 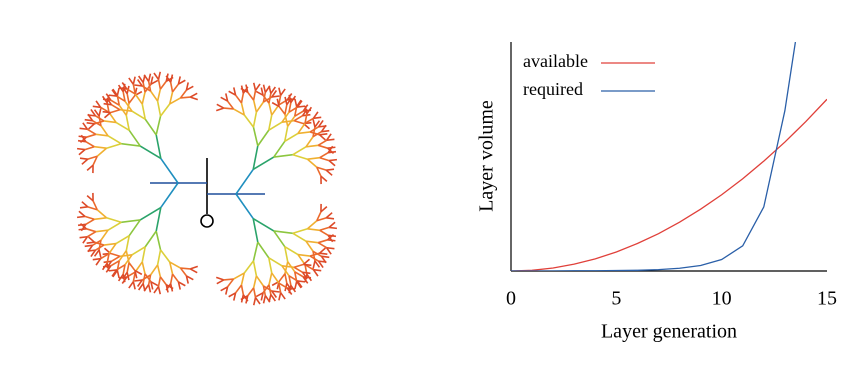 What do you see at coordinates (553, 89) in the screenshot?
I see `legend-label: required` at bounding box center [553, 89].